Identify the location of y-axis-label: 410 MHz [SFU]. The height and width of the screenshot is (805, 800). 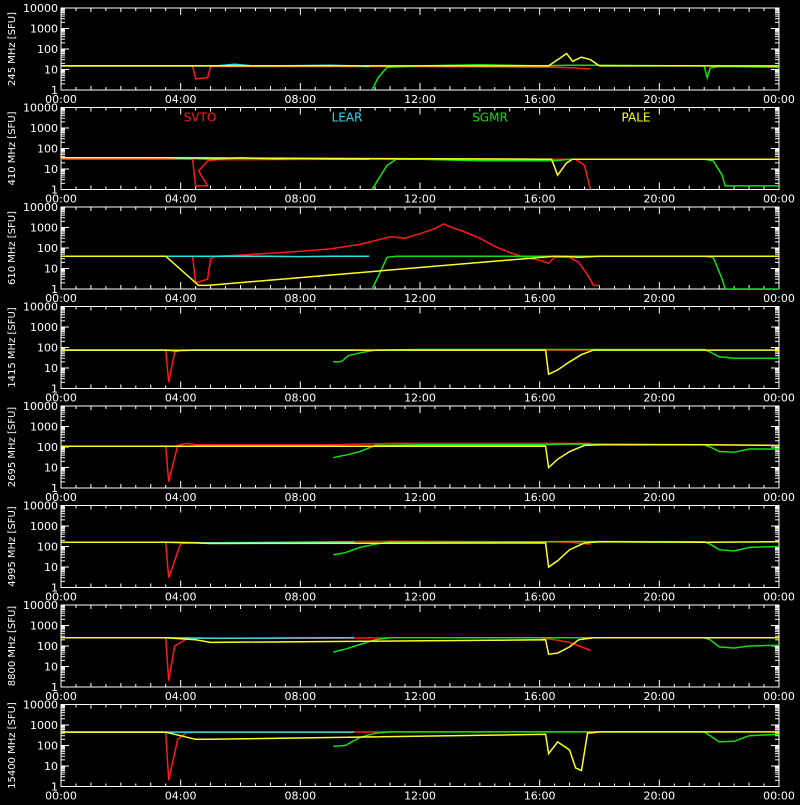
(12, 148).